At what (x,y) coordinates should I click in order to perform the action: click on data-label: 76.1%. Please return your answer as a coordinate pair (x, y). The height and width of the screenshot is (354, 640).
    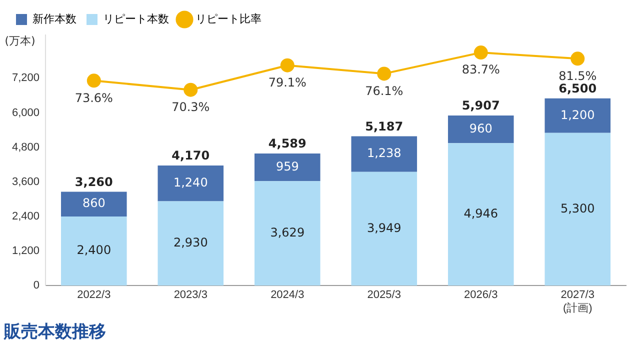
    Looking at the image, I should click on (384, 91).